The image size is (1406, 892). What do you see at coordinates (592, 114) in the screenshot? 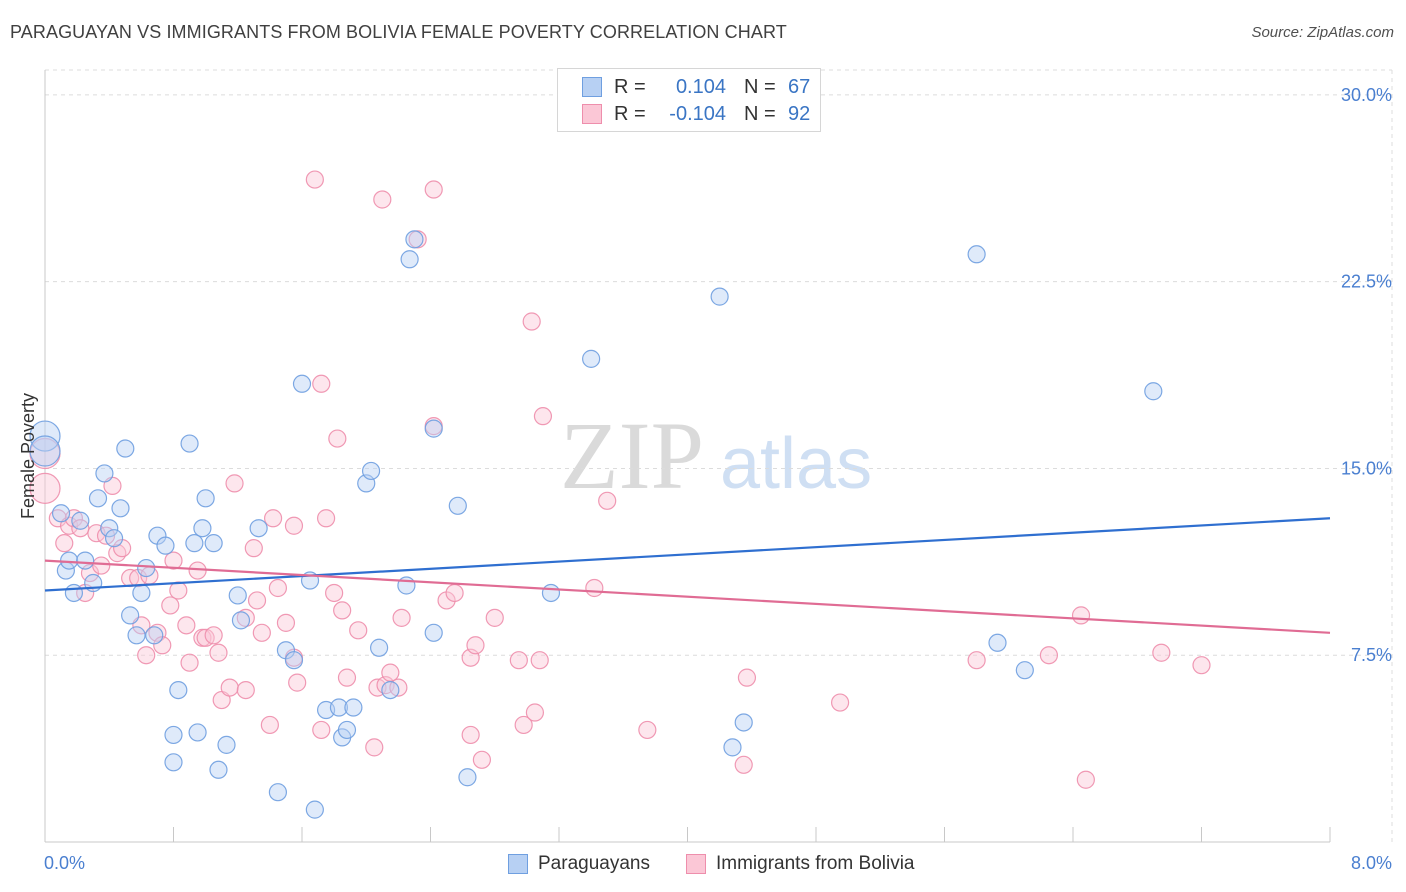
I see `legend-swatch-pink` at bounding box center [592, 114].